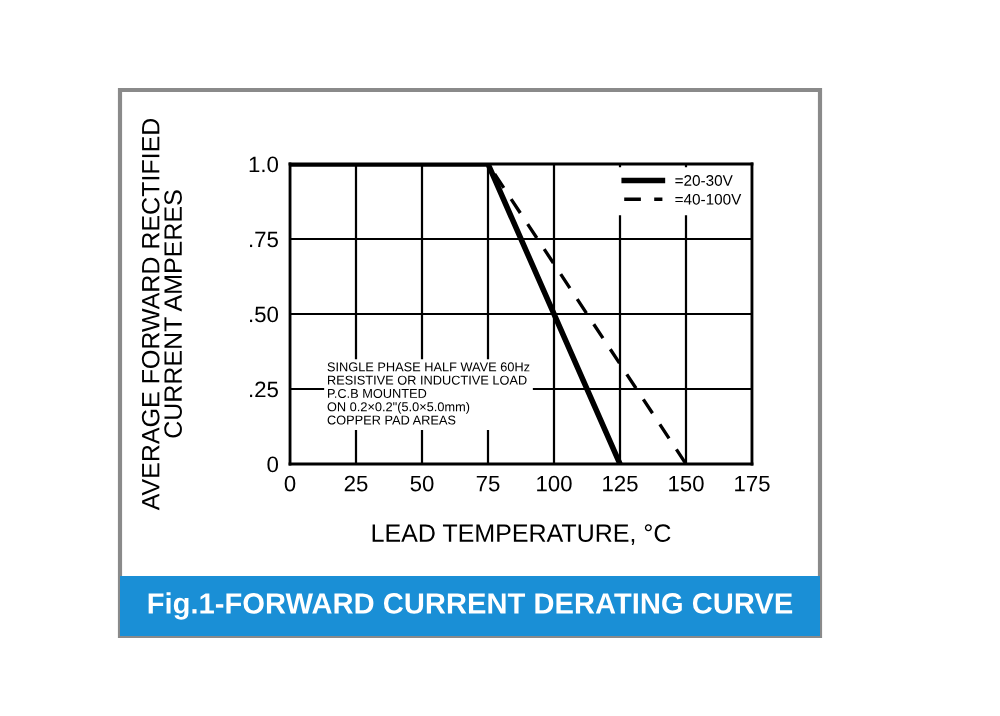 The width and height of the screenshot is (1000, 716). What do you see at coordinates (161, 314) in the screenshot?
I see `y-axis-title: AVERAGE FORWARD RECTIFIED CURRENT AMPERES` at bounding box center [161, 314].